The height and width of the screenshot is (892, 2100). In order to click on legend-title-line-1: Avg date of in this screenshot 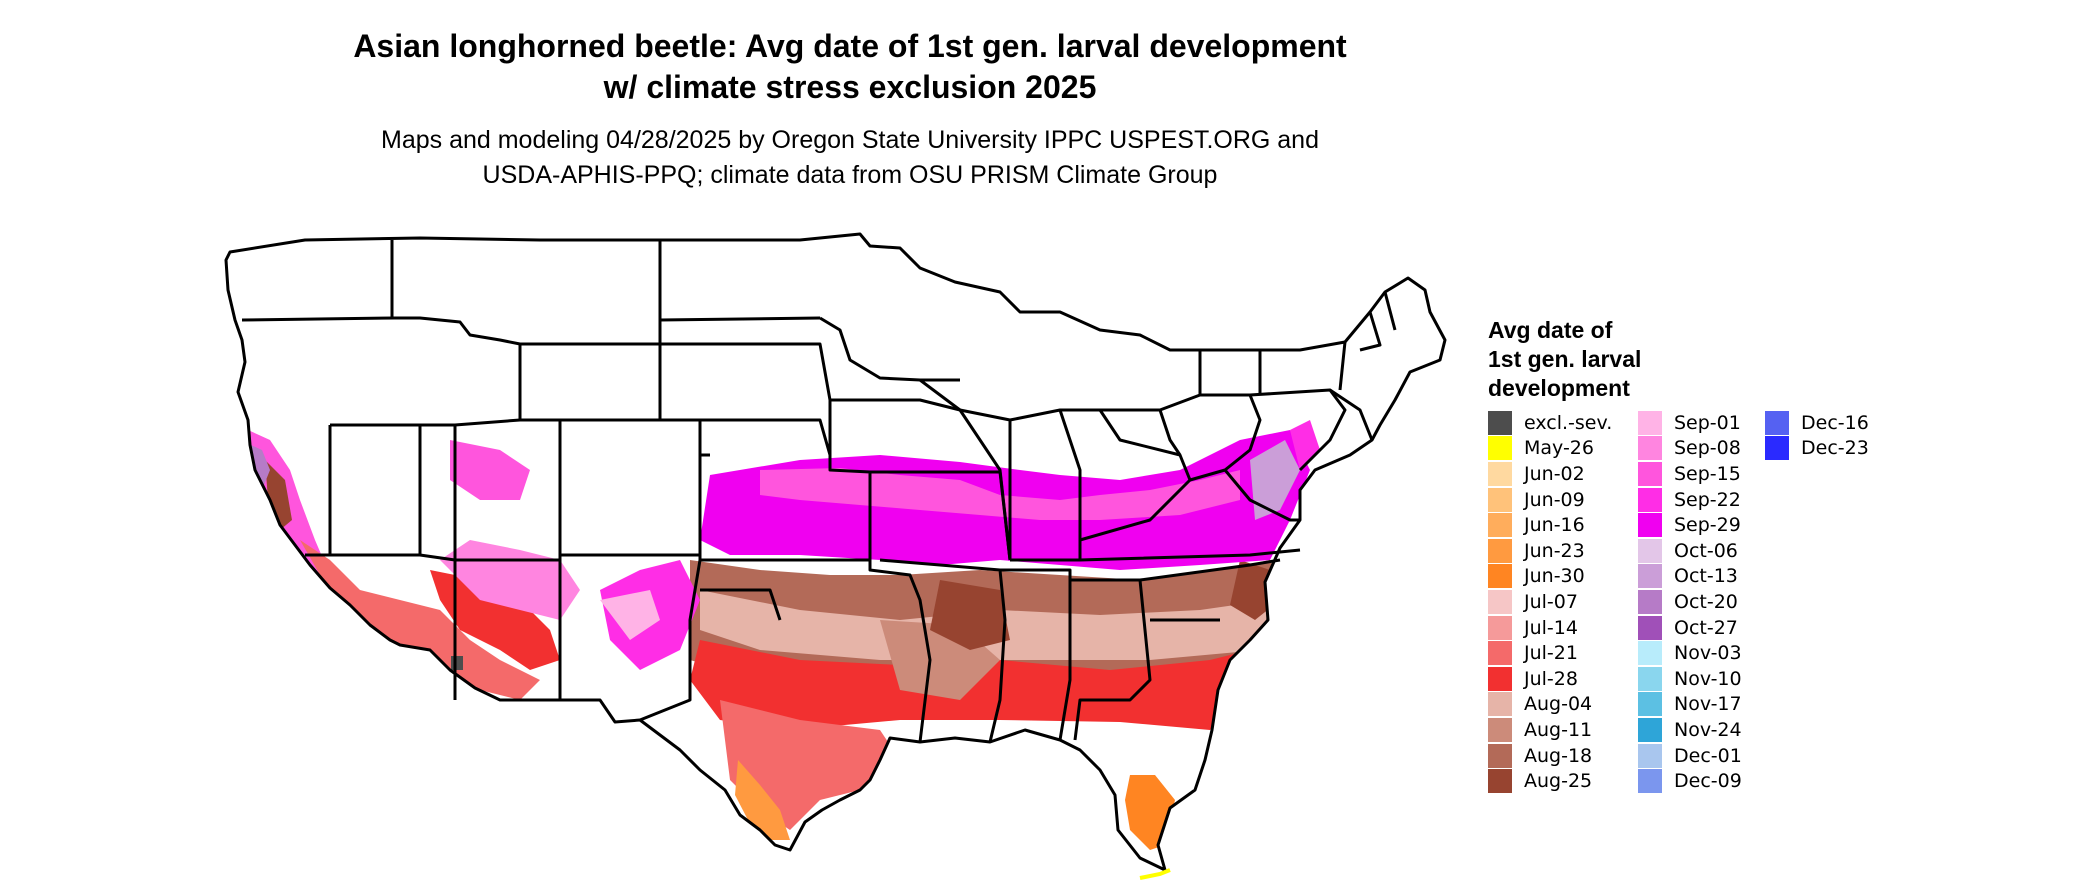, I will do `click(1550, 330)`.